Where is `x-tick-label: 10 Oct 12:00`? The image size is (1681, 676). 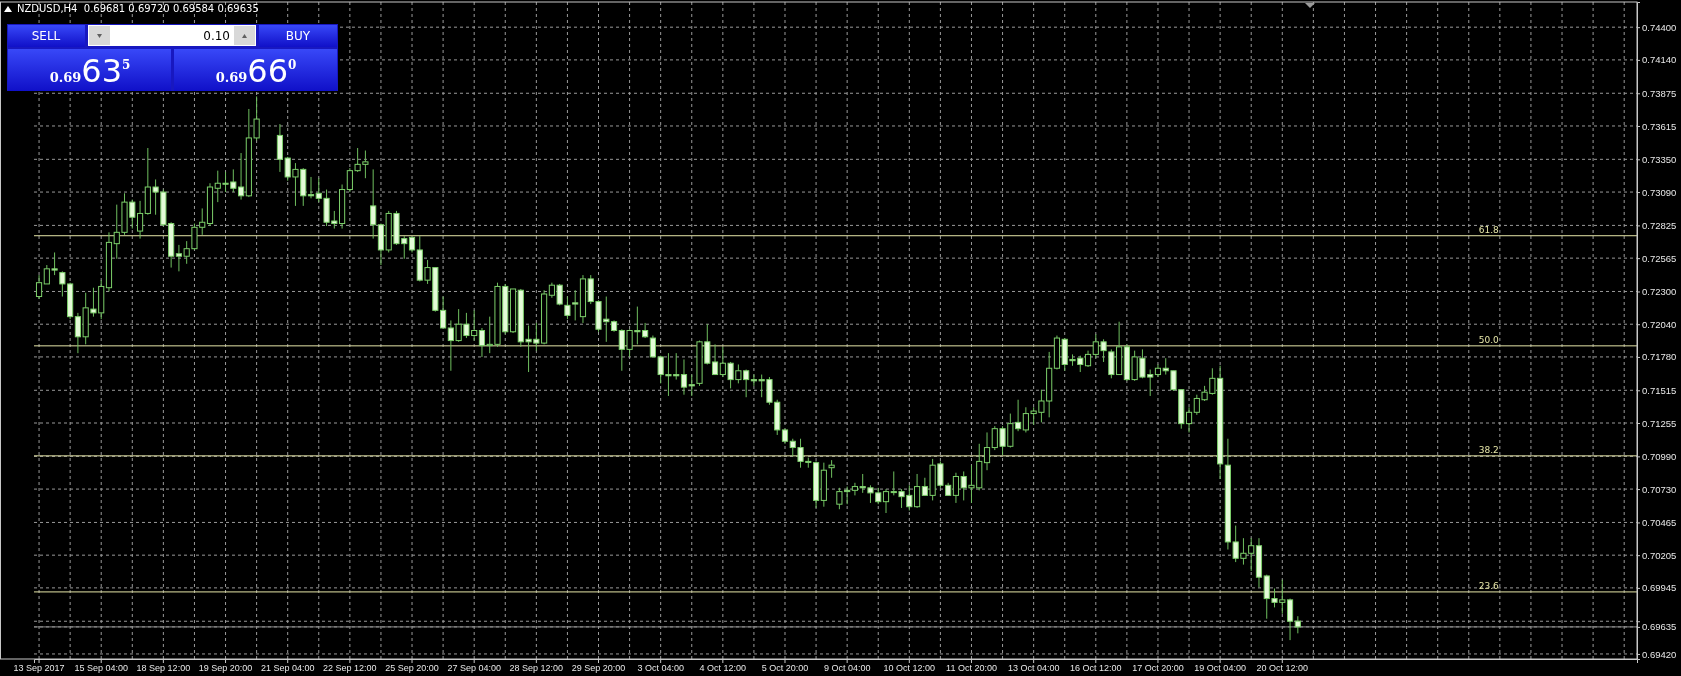
x-tick-label: 10 Oct 12:00 is located at coordinates (909, 667).